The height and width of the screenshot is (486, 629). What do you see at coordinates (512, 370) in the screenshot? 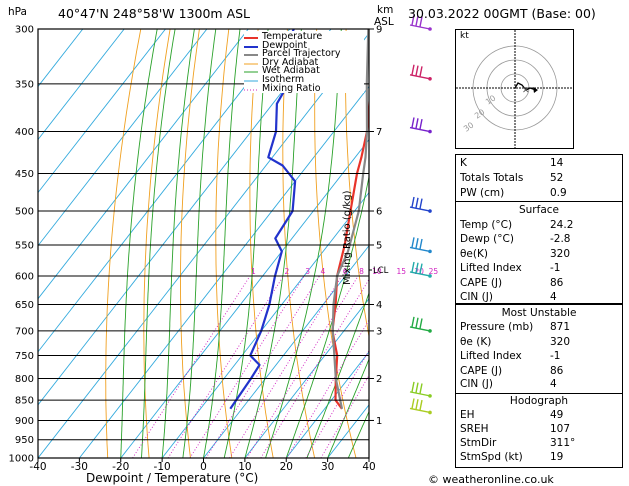
I see `mu-row: CAPE (J) 86` at bounding box center [512, 370].